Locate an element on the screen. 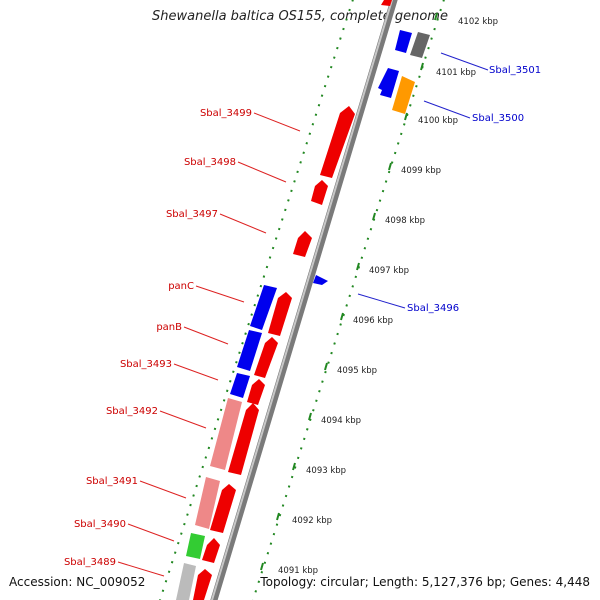 This screenshot has height=600, width=600. gene-label: Sbal_3501 is located at coordinates (515, 70).